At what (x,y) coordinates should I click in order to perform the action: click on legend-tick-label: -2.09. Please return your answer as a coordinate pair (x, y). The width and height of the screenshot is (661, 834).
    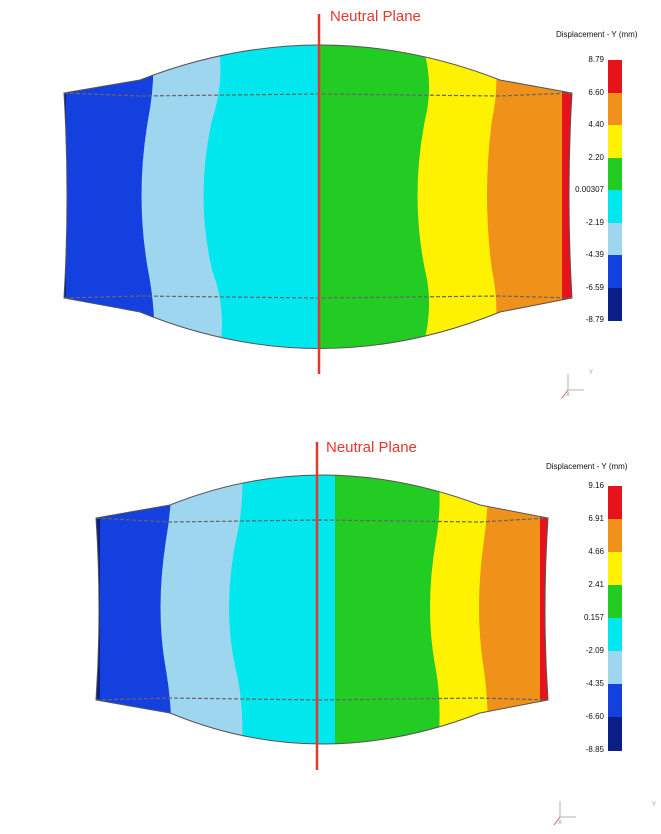
    Looking at the image, I should click on (594, 650).